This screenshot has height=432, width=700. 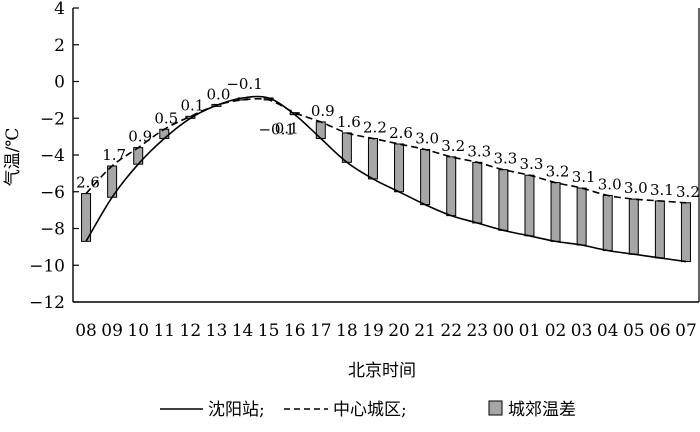 What do you see at coordinates (477, 331) in the screenshot?
I see `x-tick-label: 23` at bounding box center [477, 331].